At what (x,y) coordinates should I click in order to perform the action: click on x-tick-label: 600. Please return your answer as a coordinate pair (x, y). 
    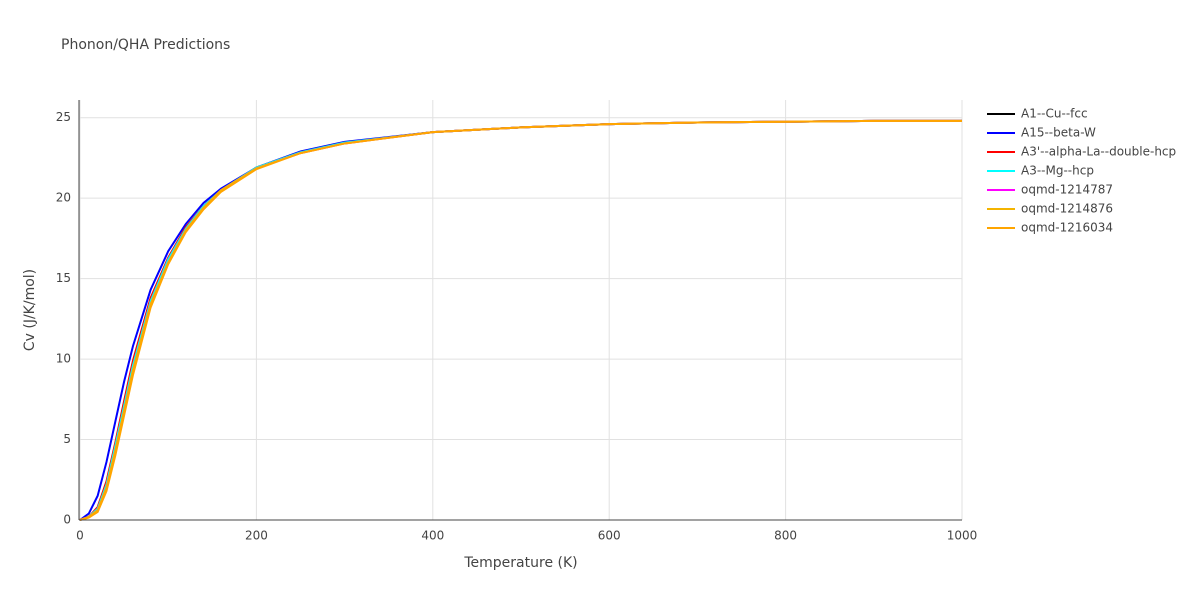
    Looking at the image, I should click on (609, 536).